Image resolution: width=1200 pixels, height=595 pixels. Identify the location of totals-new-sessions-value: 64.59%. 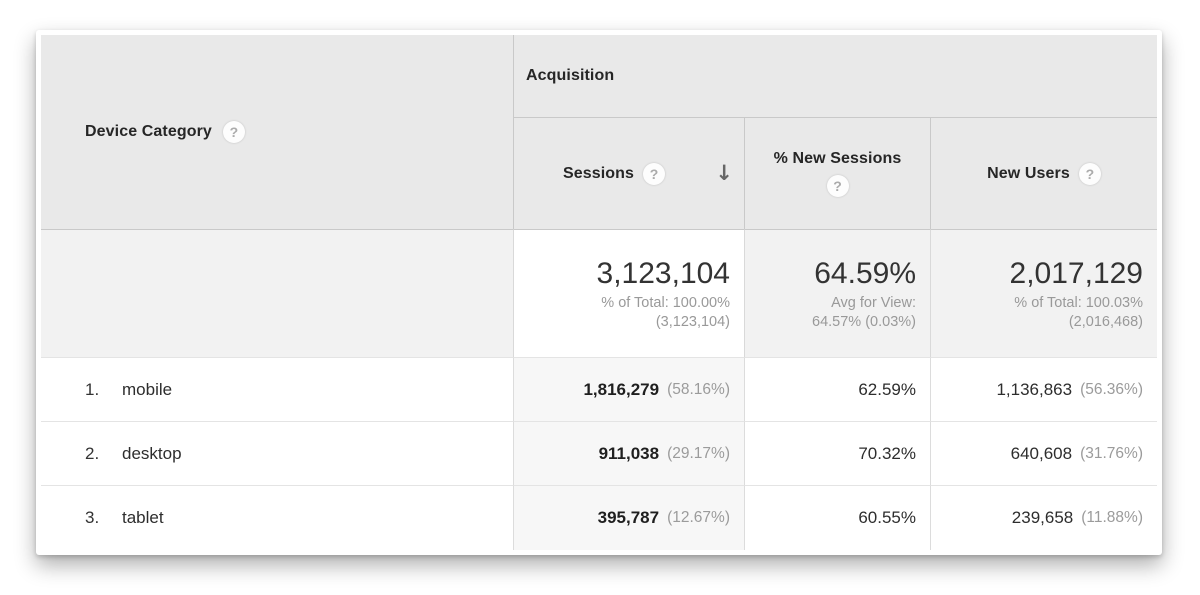
(865, 273).